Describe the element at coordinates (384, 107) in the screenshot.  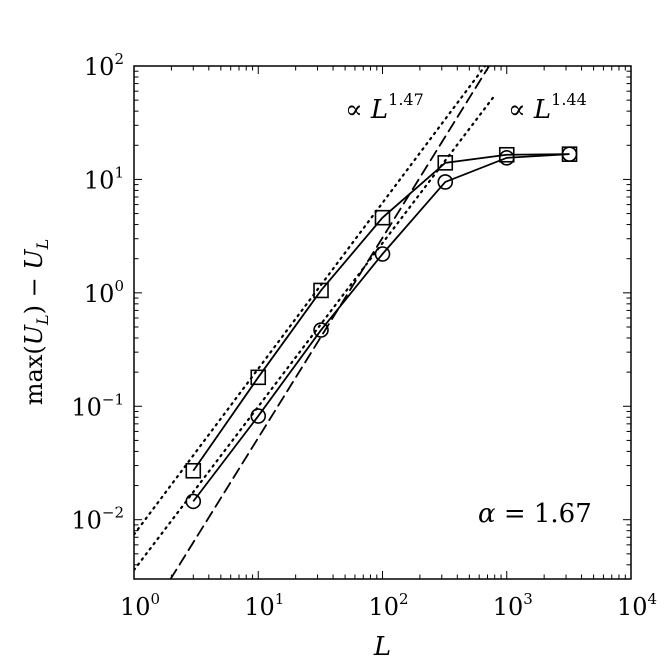
I see `annotation-1: ∝ L1.47` at that location.